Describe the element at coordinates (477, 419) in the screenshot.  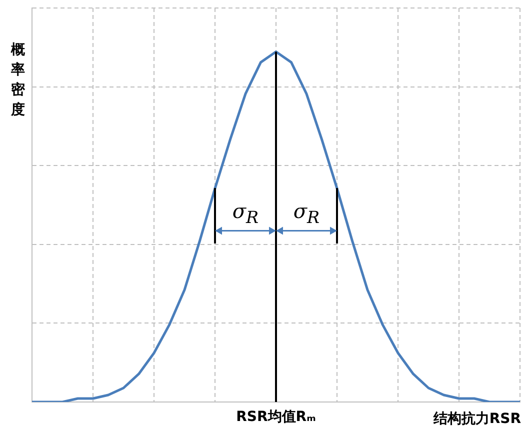
I see `x-axis-title: 结构抗力RSR` at that location.